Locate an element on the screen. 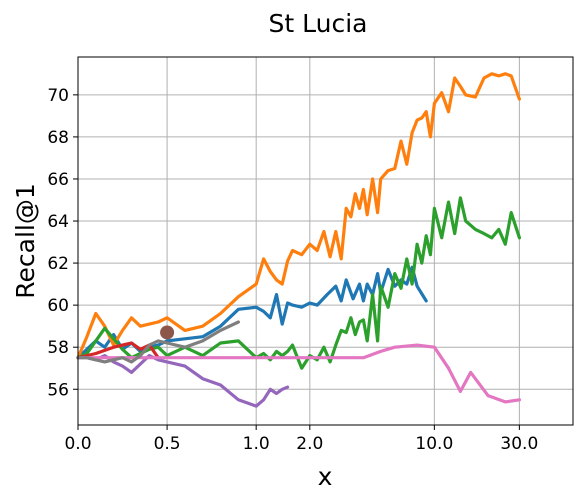 This screenshot has width=584, height=499. y-tick-label: 62 is located at coordinates (58, 264).